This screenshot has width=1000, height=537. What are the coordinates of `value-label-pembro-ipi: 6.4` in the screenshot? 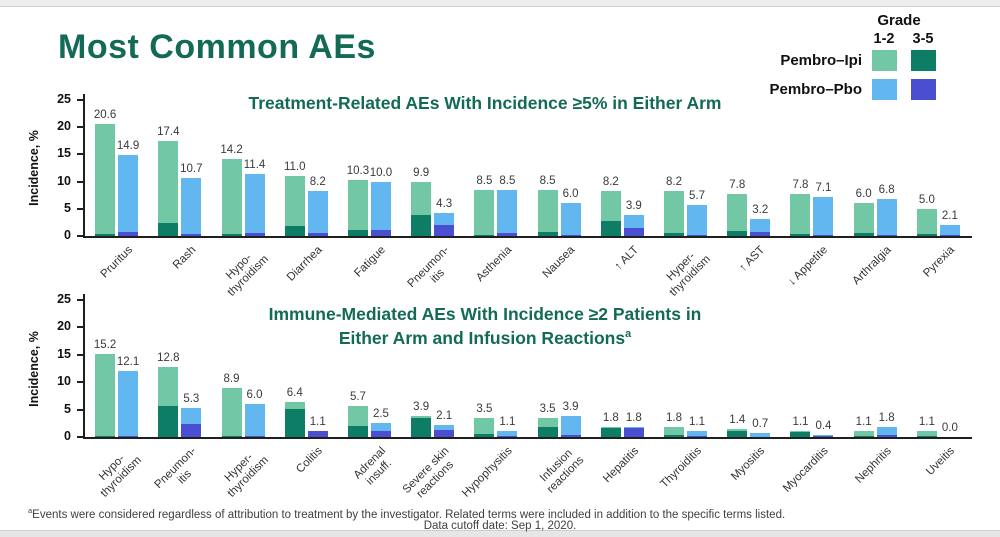 It's located at (294, 392).